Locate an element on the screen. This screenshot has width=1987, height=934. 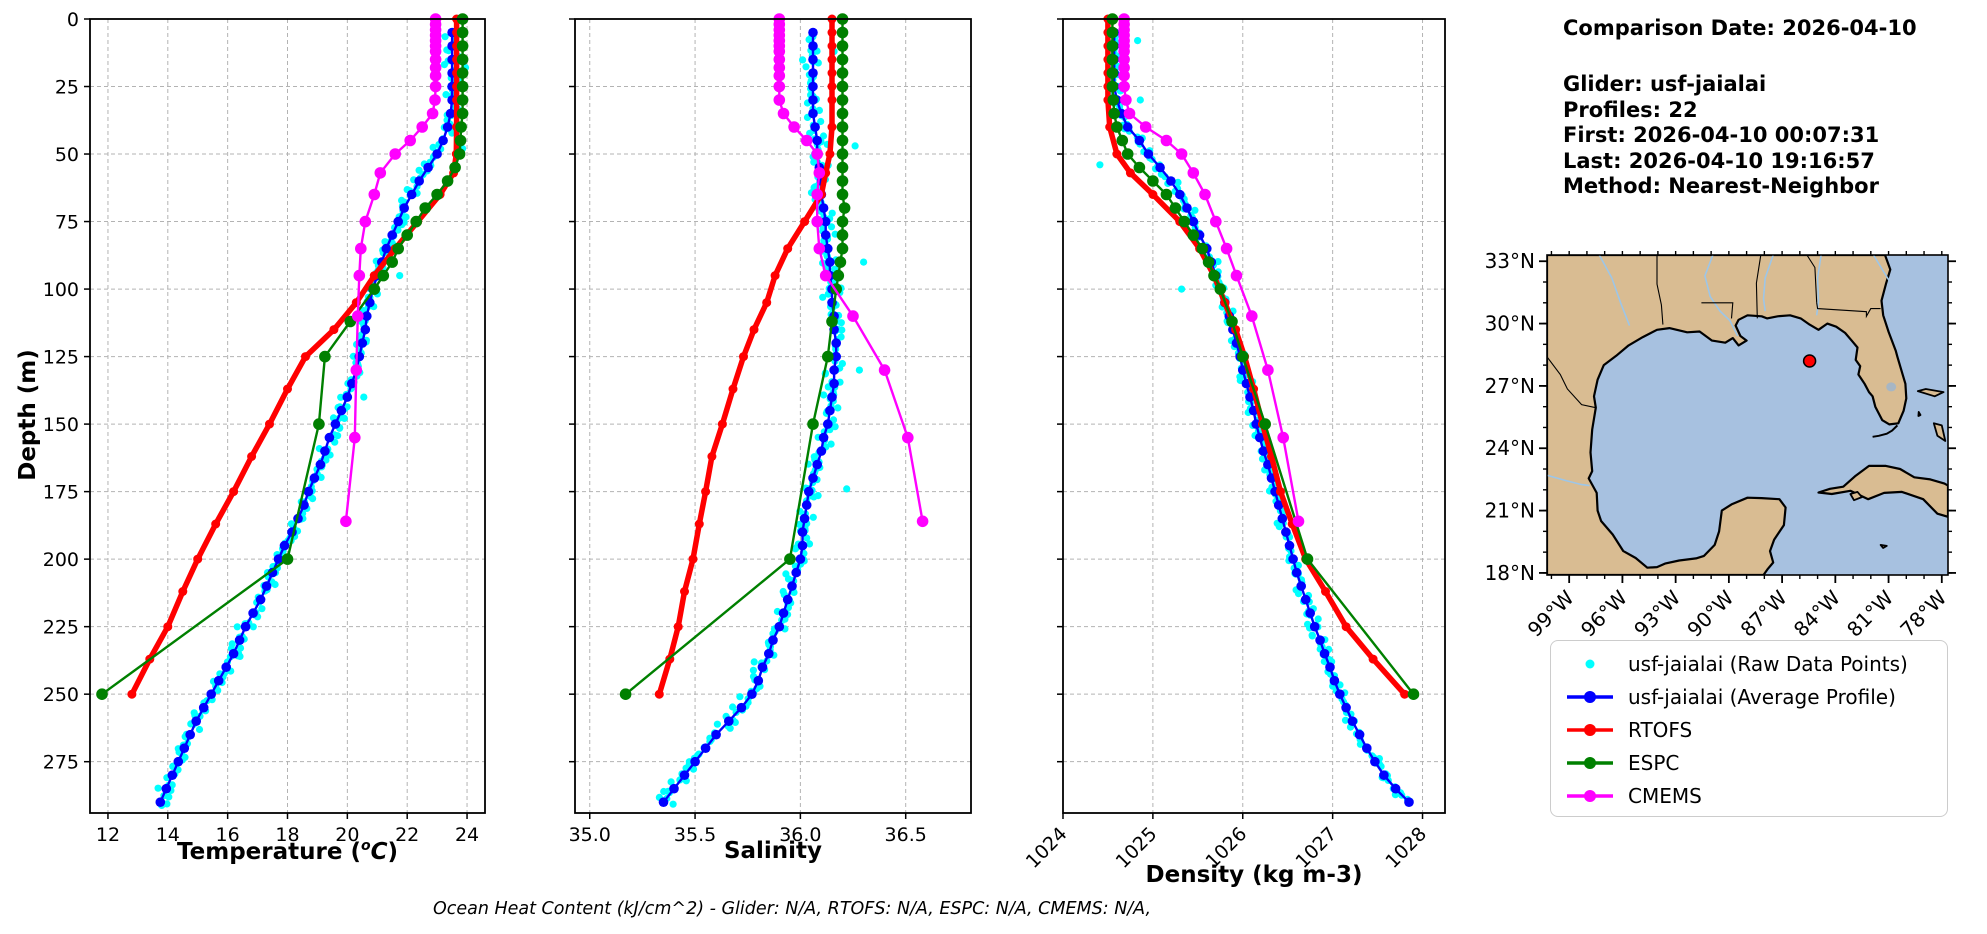
svg-text: 84°W is located at coordinates (1817, 613).